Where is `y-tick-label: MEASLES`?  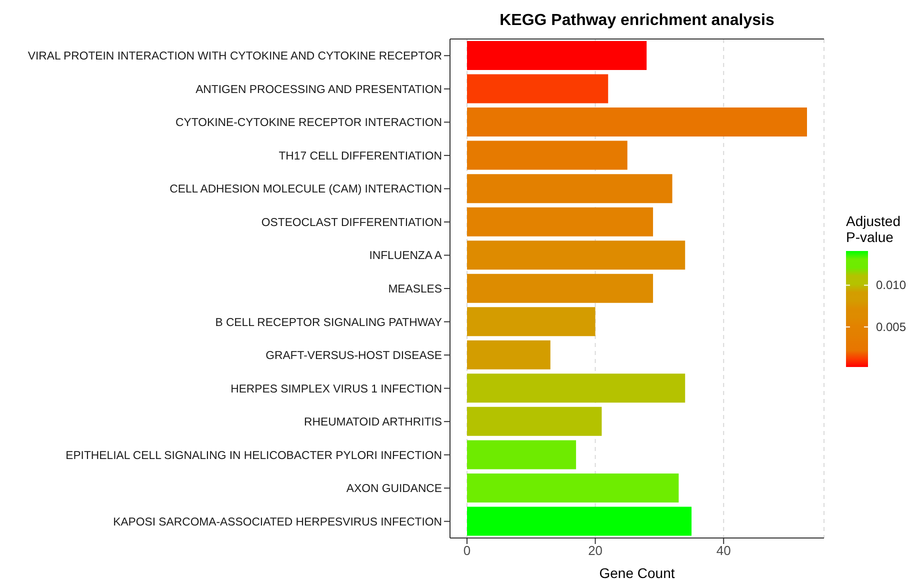
y-tick-label: MEASLES is located at coordinates (415, 290).